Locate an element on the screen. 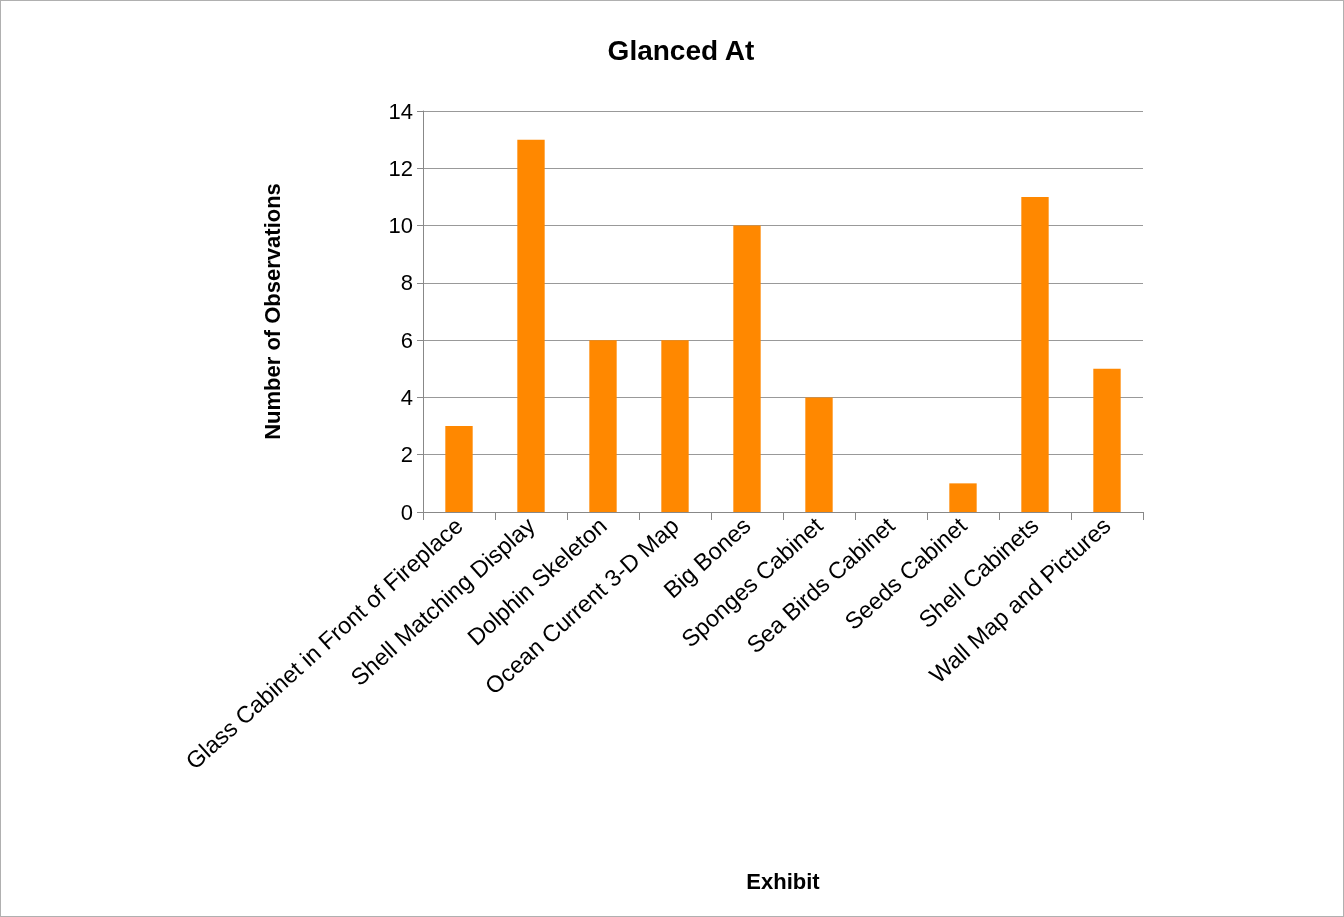  x-axis-title: Exhibit is located at coordinates (783, 881).